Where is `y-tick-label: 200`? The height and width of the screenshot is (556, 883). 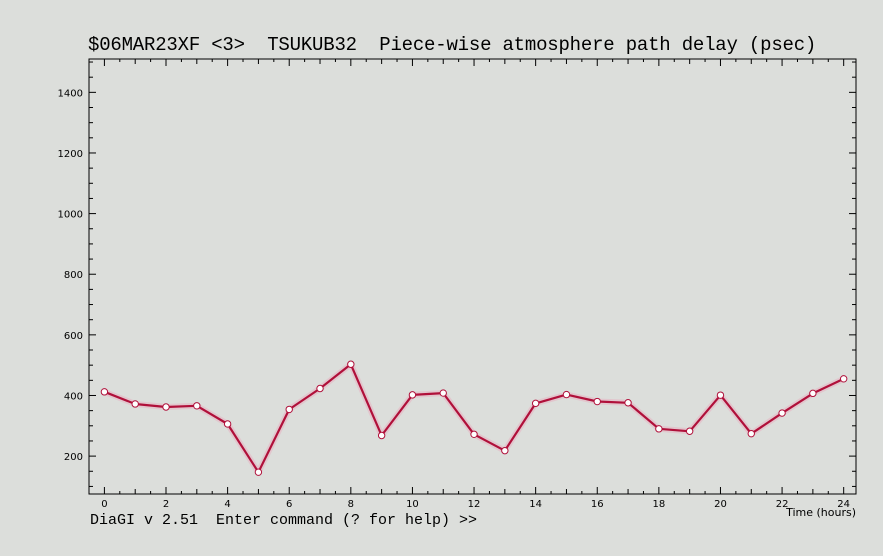 y-tick-label: 200 is located at coordinates (73, 457).